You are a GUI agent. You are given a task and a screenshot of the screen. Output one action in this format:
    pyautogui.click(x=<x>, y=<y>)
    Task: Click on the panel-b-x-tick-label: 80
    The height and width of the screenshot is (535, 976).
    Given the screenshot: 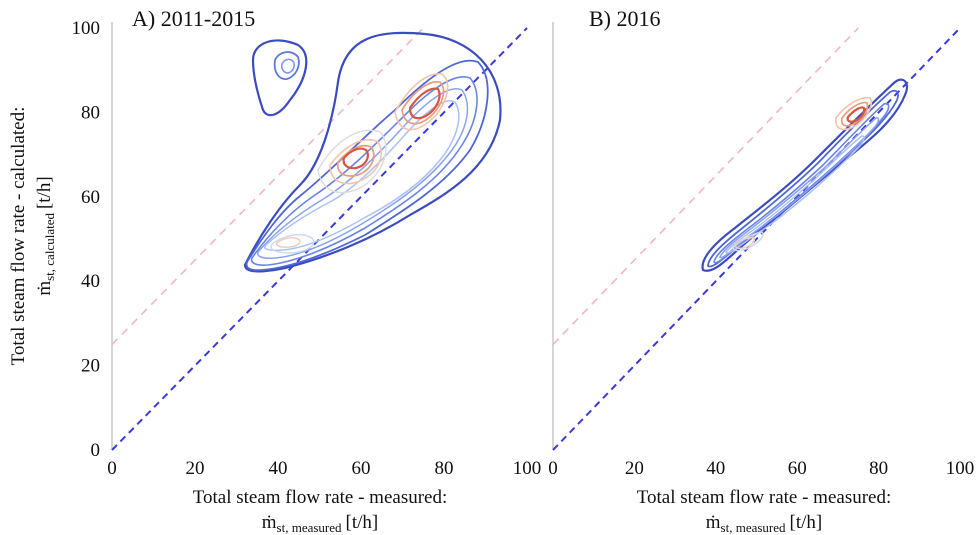 What is the action you would take?
    pyautogui.click(x=878, y=468)
    